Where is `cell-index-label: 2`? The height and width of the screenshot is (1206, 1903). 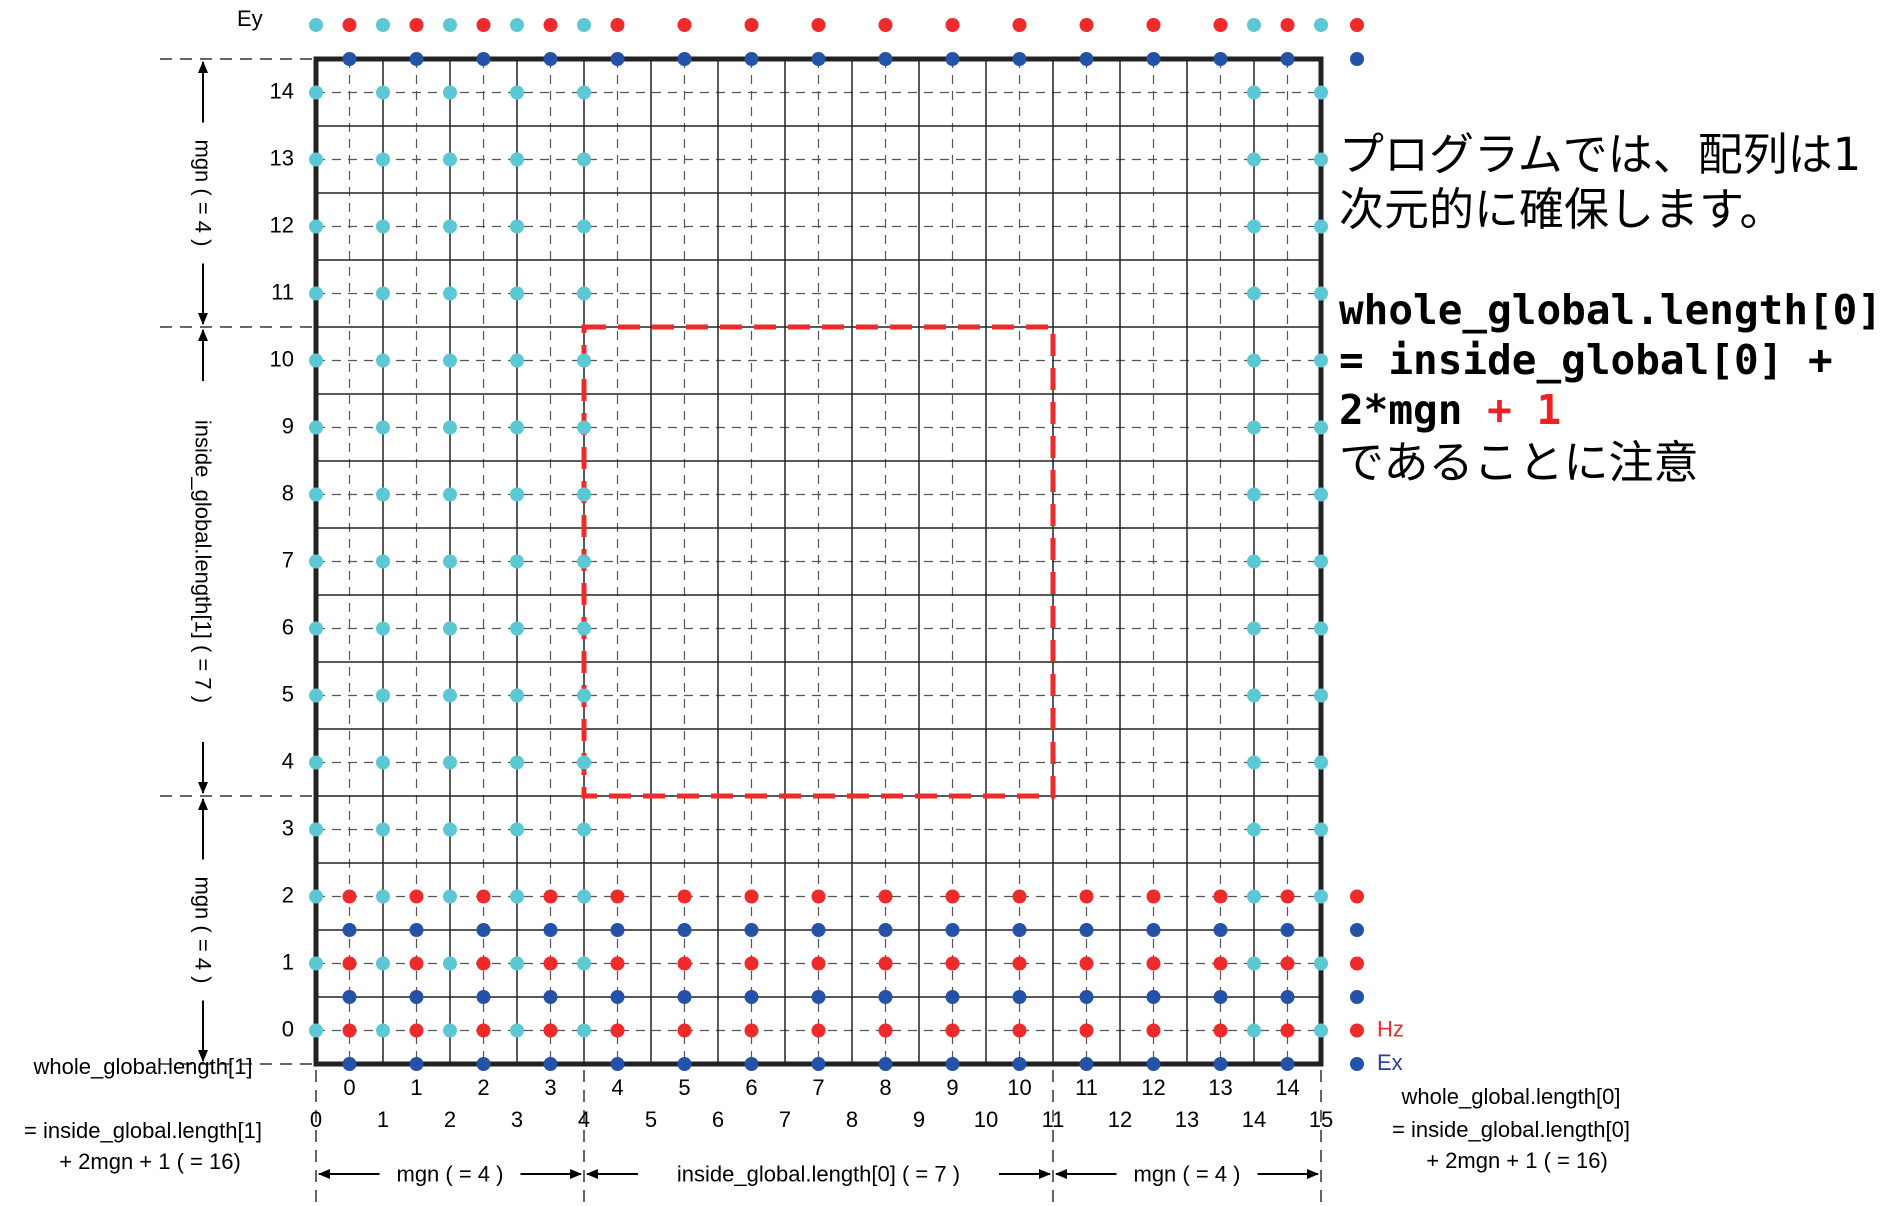 cell-index-label: 2 is located at coordinates (483, 1087).